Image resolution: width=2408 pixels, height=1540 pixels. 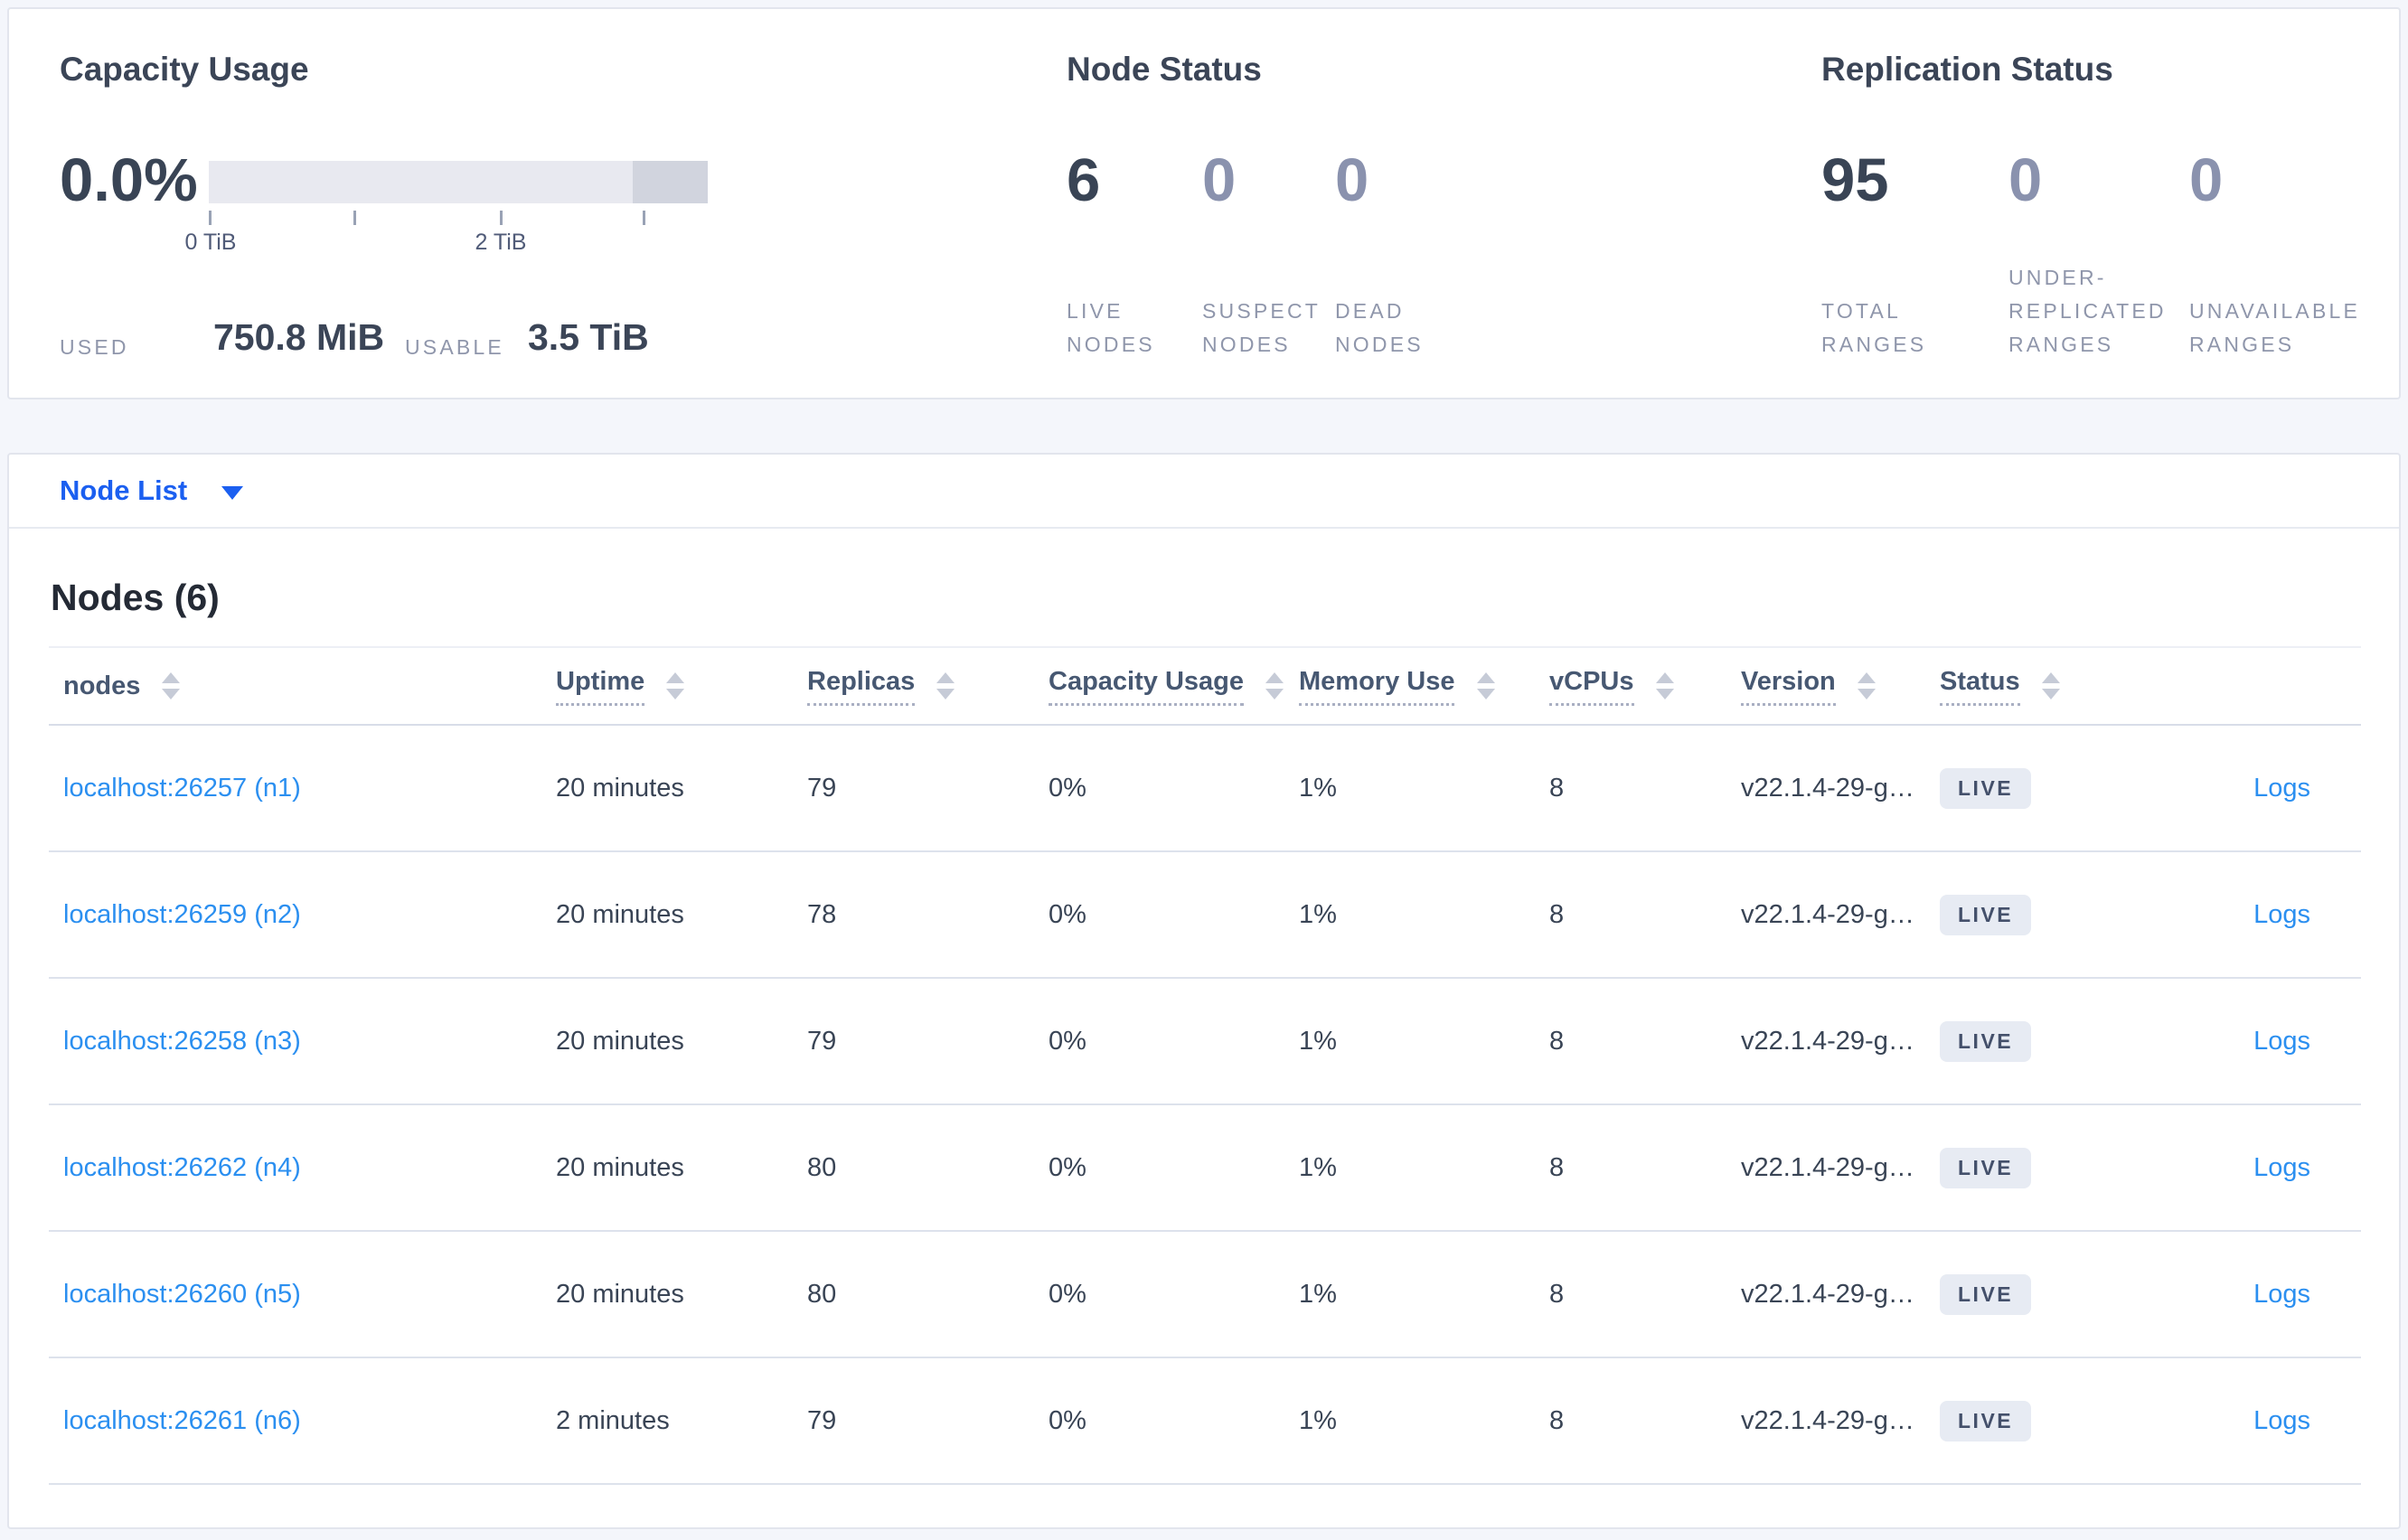 I want to click on under-replicated-ranges-label: UNDER-REPLICATED RANGES, so click(x=2087, y=311).